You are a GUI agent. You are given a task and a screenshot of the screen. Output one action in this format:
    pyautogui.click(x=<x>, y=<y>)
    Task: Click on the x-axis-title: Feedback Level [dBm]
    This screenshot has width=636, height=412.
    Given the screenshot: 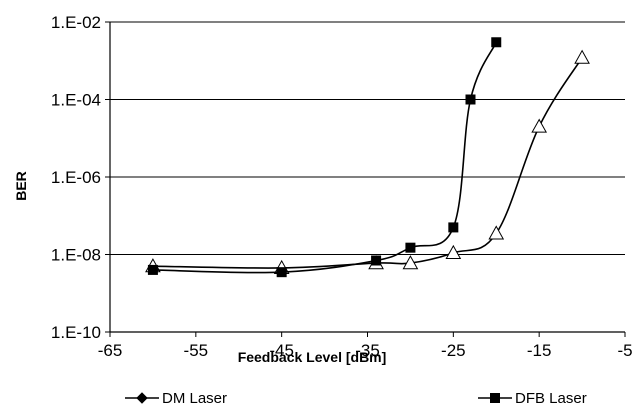 What is the action you would take?
    pyautogui.click(x=312, y=357)
    